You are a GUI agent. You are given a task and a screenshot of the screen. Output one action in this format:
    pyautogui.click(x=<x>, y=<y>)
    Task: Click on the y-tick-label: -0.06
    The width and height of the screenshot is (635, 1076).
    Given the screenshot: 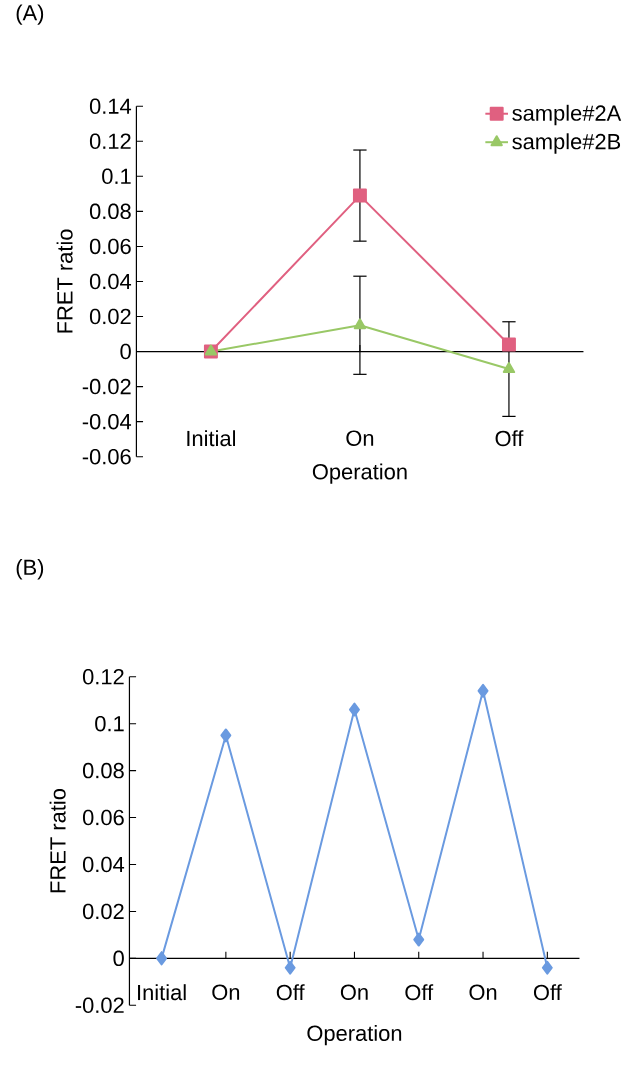 What is the action you would take?
    pyautogui.click(x=106, y=456)
    